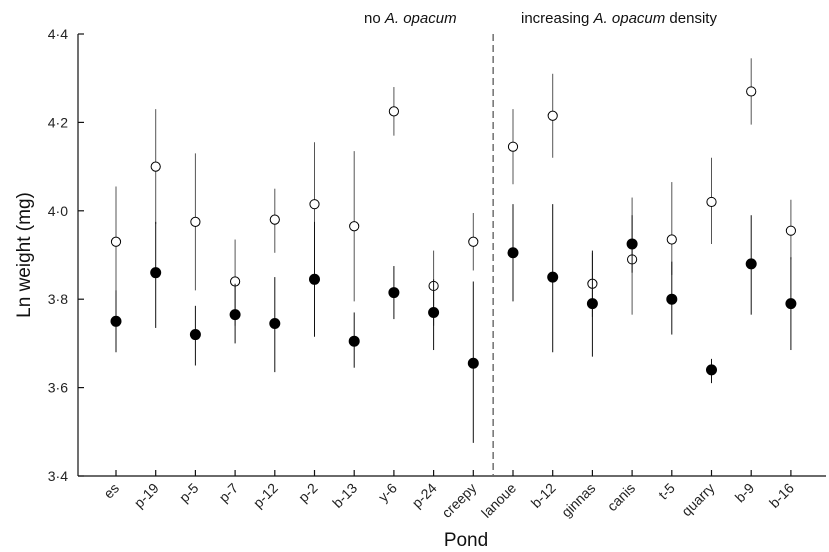 Image resolution: width=829 pixels, height=552 pixels. I want to click on x-tick-label: b-12, so click(543, 495).